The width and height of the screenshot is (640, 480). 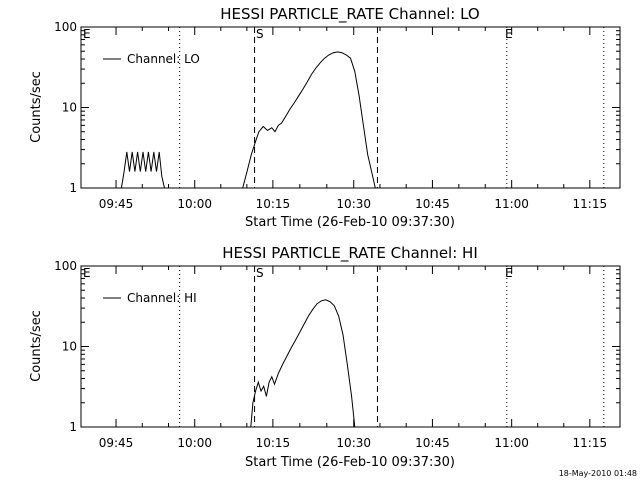 I want to click on lo-x-tick-label: 10:45, so click(x=432, y=204).